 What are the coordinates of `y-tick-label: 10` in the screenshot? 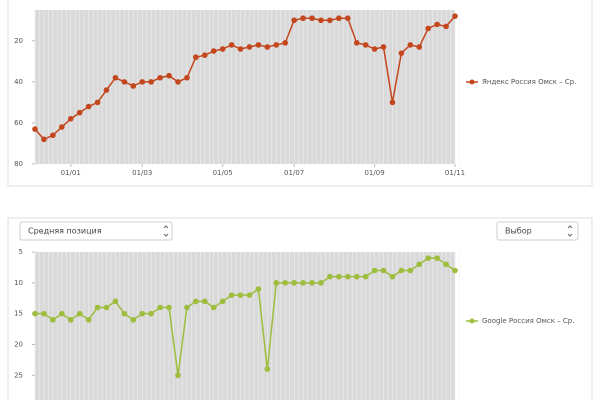 It's located at (18, 283).